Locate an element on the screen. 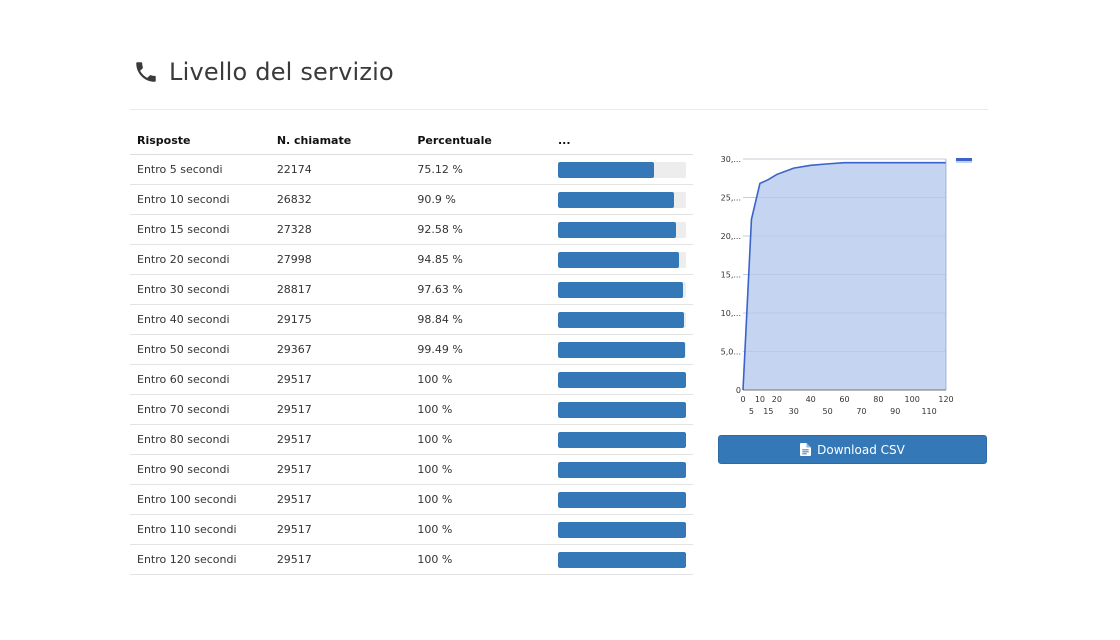  y-tick-label: 0 is located at coordinates (738, 390).